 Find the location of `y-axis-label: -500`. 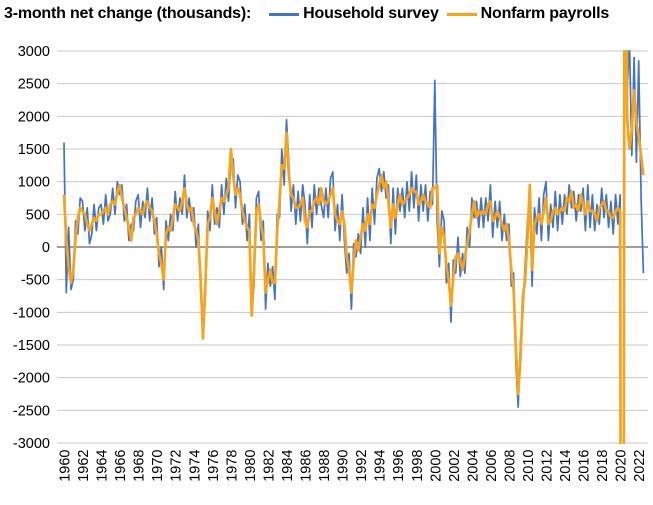

y-axis-label: -500 is located at coordinates (35, 281).